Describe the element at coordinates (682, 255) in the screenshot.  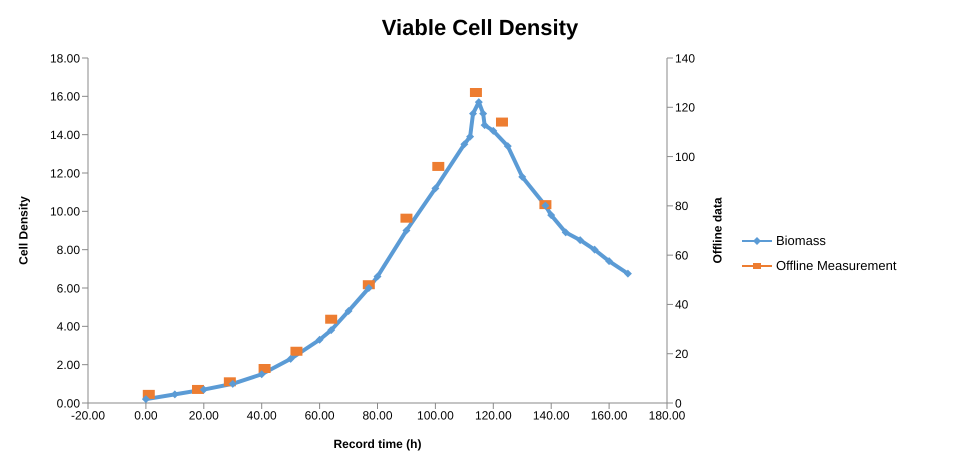
I see `y2-tick-label: 60` at that location.